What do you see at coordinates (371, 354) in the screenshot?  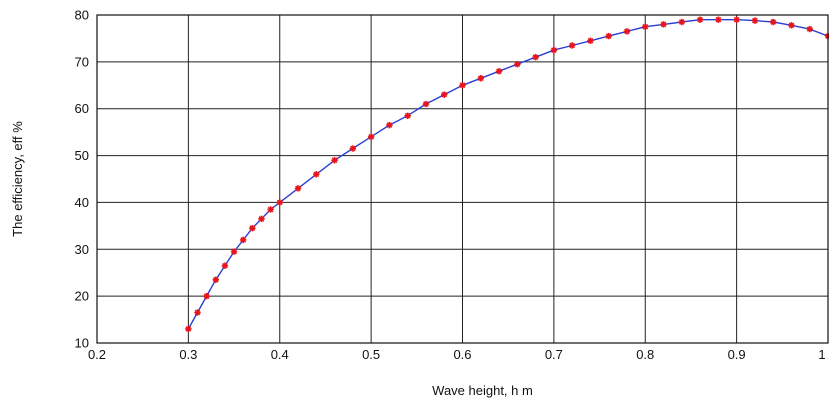 I see `x-tick-label: 0.5` at bounding box center [371, 354].